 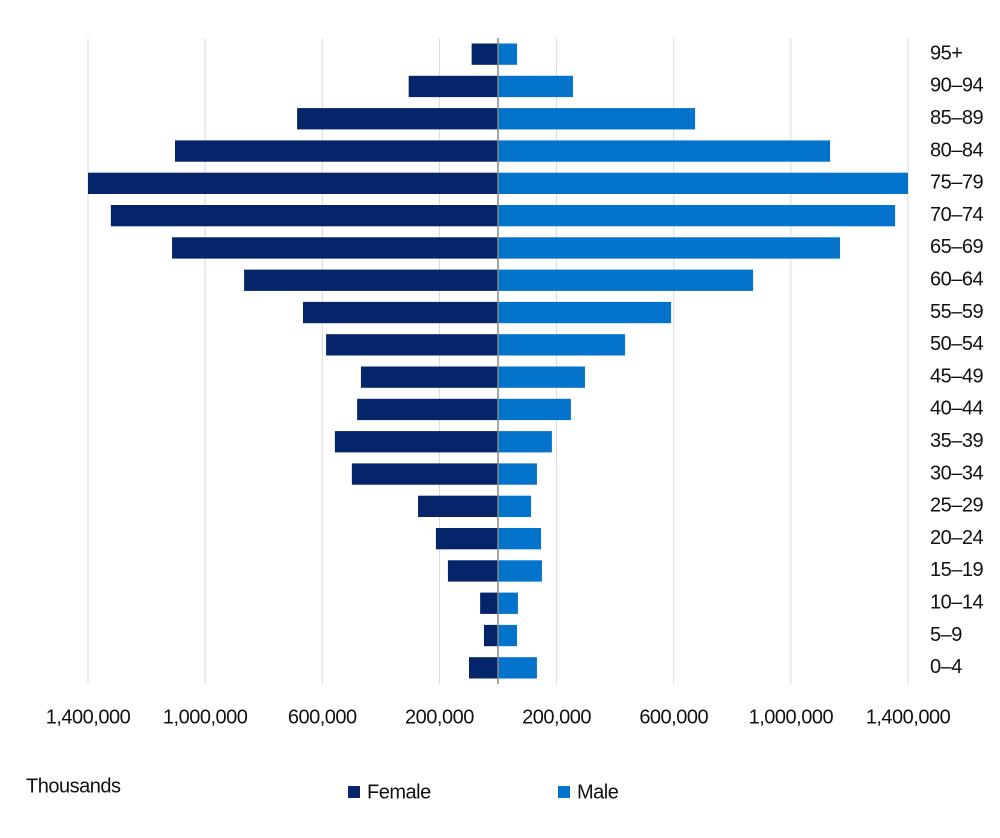 I want to click on y-tick-label: 70–74, so click(x=956, y=215).